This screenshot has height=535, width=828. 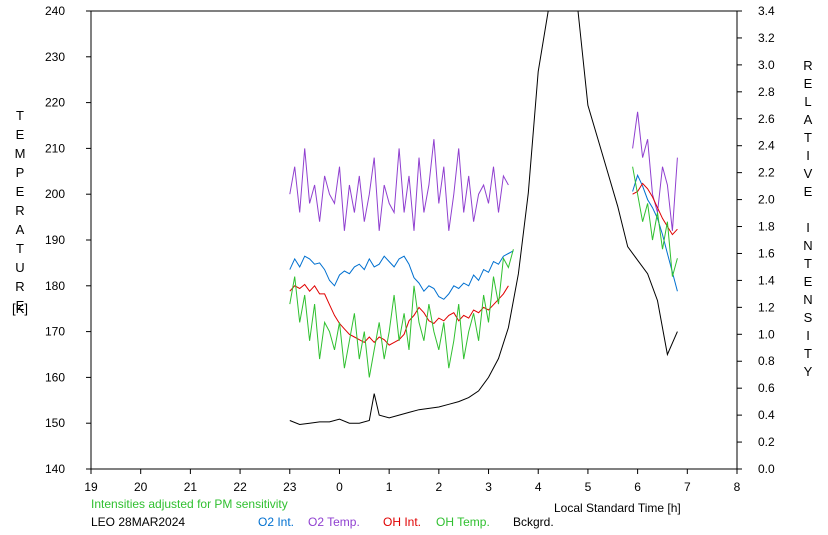 What do you see at coordinates (55, 469) in the screenshot?
I see `left-tick-label: 140` at bounding box center [55, 469].